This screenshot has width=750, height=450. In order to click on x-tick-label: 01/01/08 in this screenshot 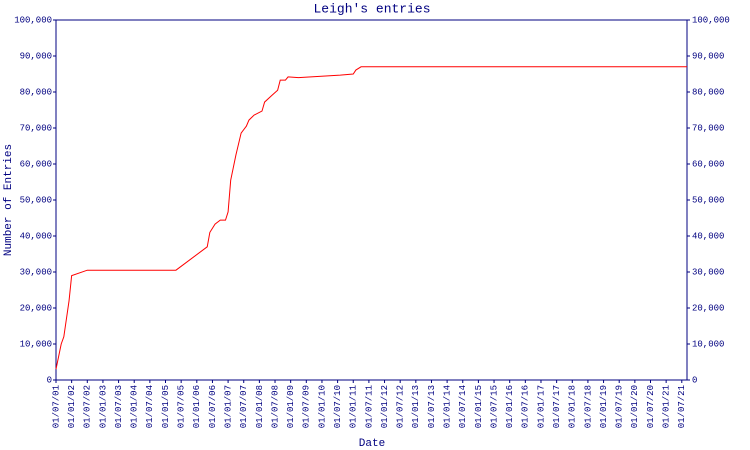, I will do `click(260, 406)`.